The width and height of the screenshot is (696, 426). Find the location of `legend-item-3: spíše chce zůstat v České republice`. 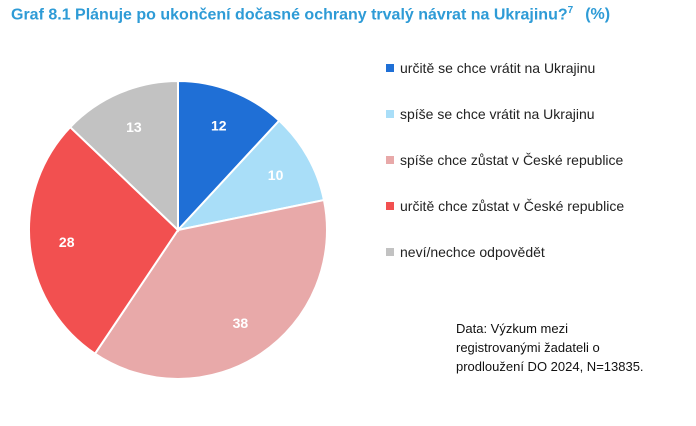

legend-item-3: spíše chce zůstat v České republice is located at coordinates (505, 175).